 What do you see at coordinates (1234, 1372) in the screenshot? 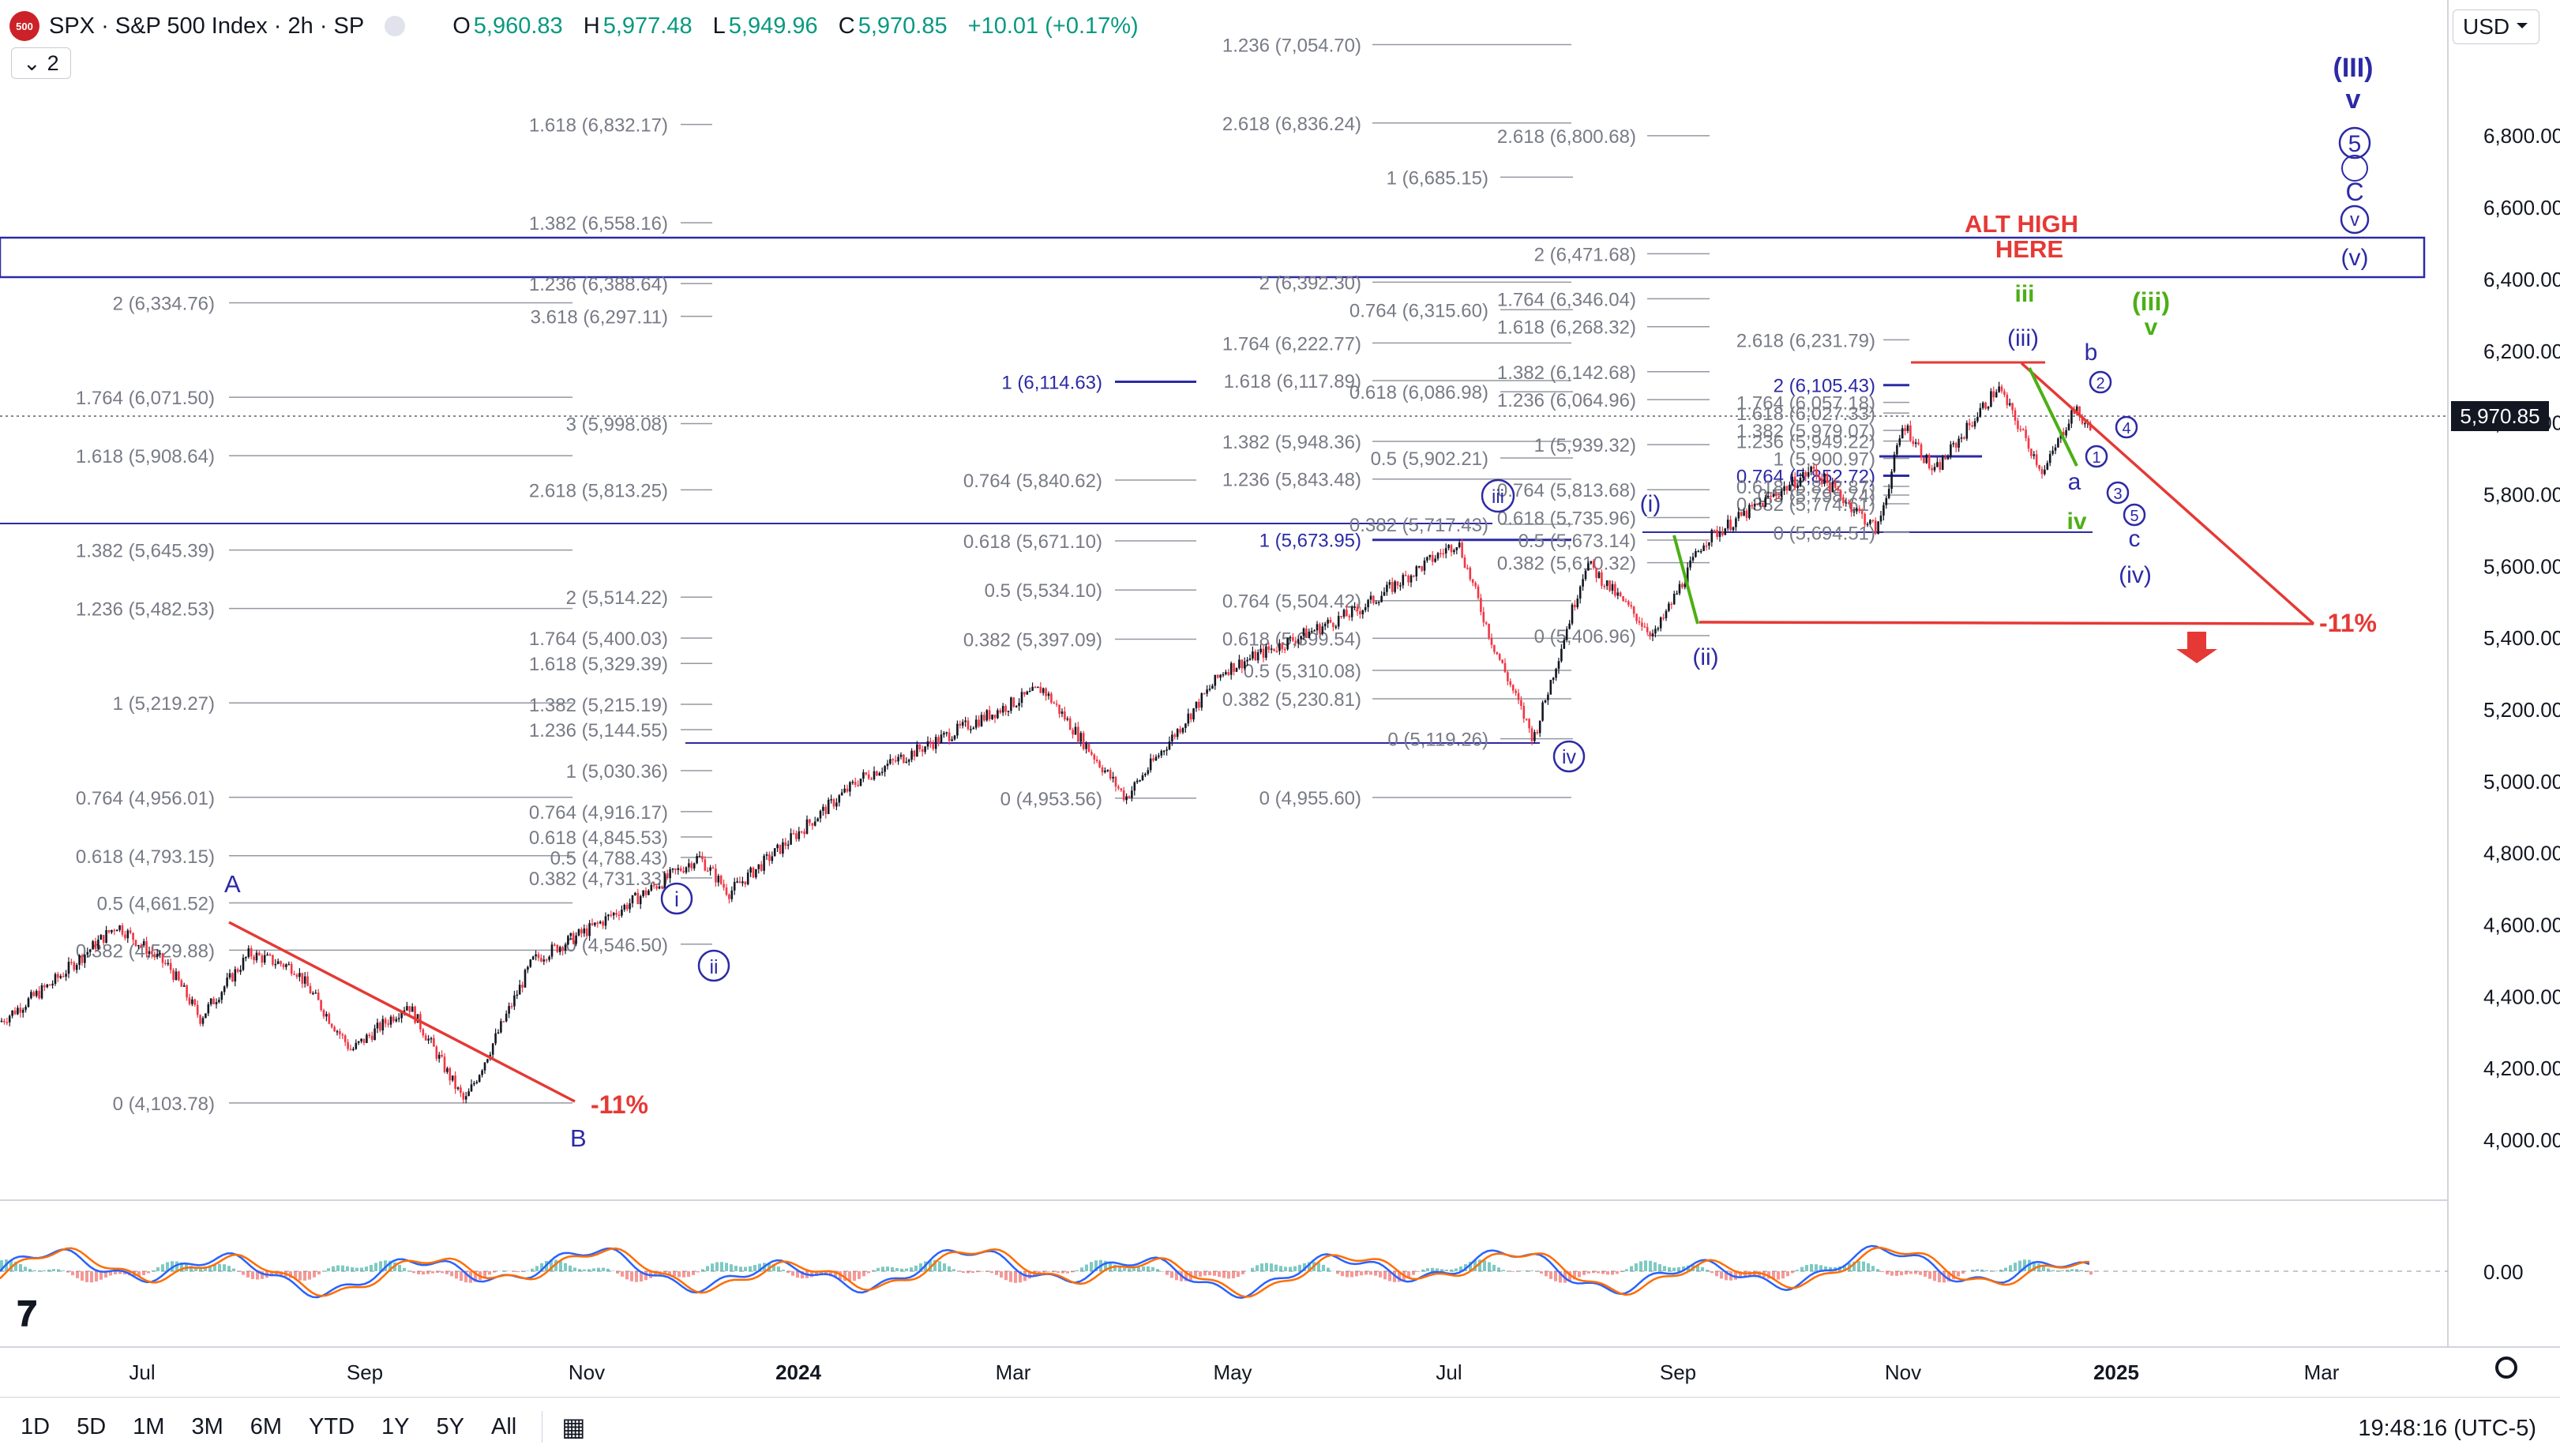
I see `time-axis: Jul Sep Nov 2024 Mar May Jul Sep Nov 2025 Mar` at bounding box center [1234, 1372].